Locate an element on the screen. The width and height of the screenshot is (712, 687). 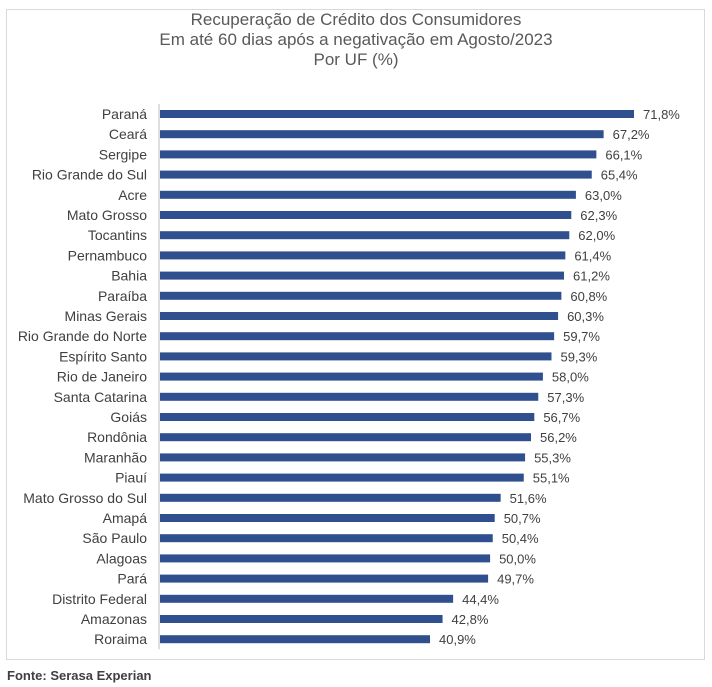
category-label: Amapá is located at coordinates (125, 518).